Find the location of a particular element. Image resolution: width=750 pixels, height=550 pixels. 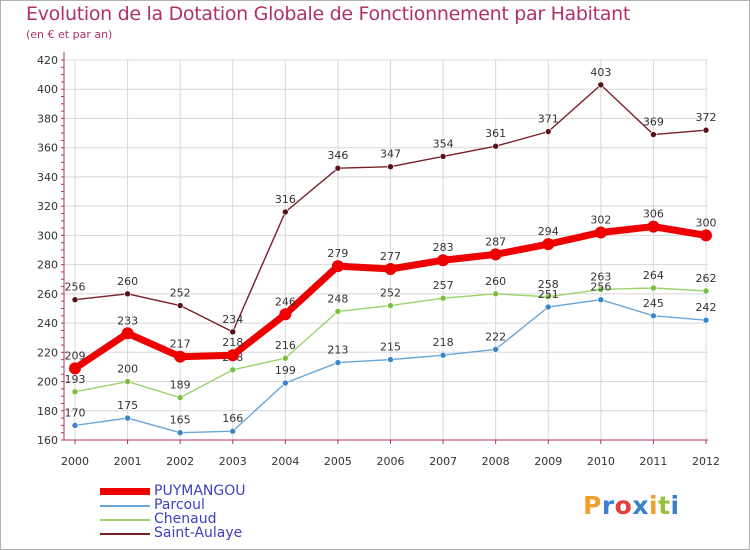

legend-label: Chenaud is located at coordinates (185, 519).